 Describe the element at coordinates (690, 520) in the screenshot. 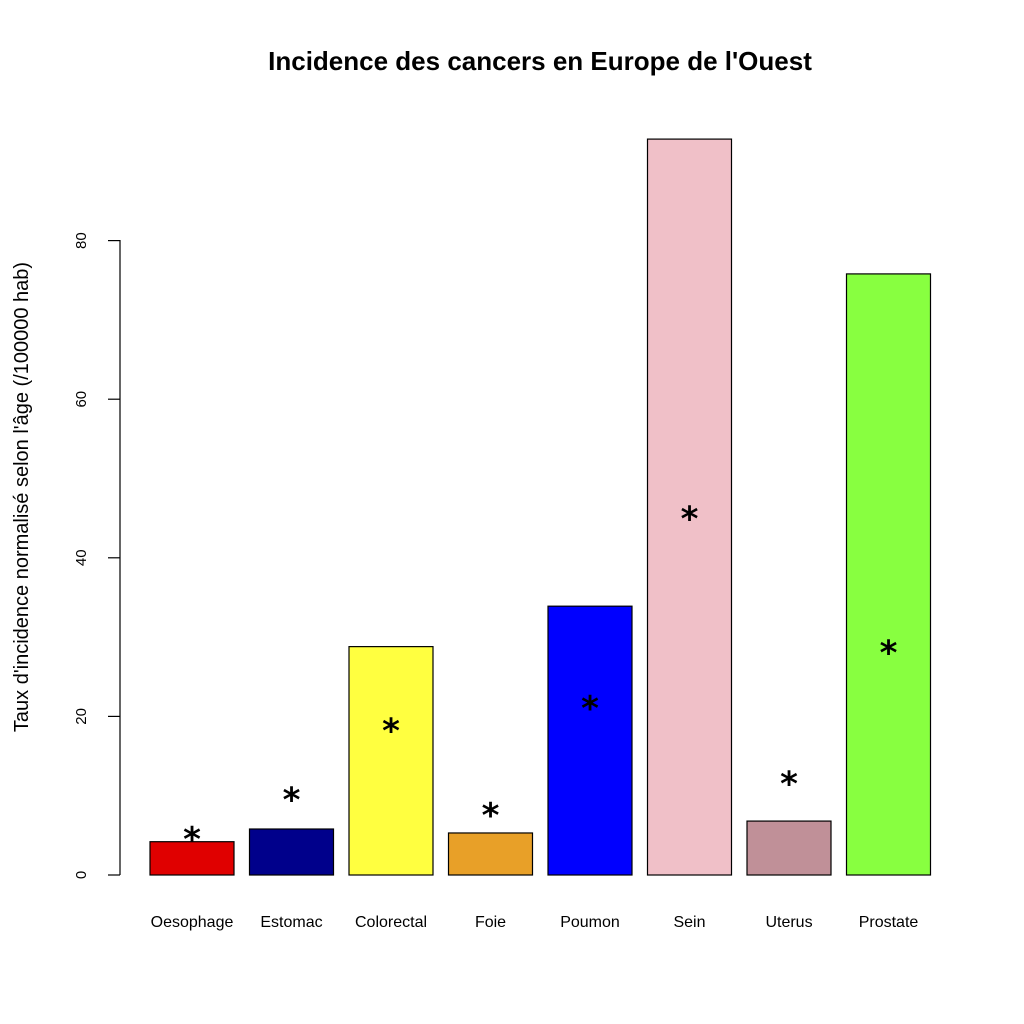

I see `marker-sein: *` at that location.